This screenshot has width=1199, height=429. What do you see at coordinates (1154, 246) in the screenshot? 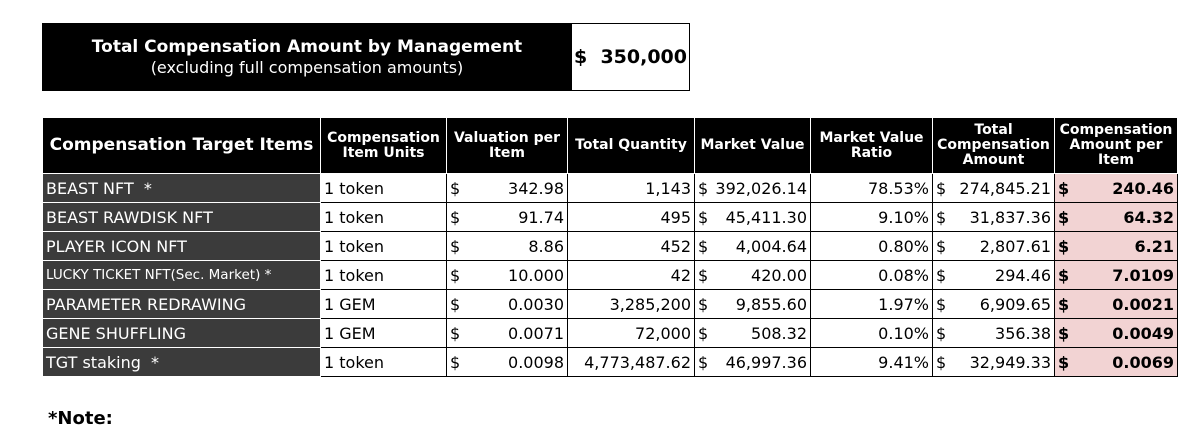
I see `compensation-per-item-value: 6.21` at bounding box center [1154, 246].